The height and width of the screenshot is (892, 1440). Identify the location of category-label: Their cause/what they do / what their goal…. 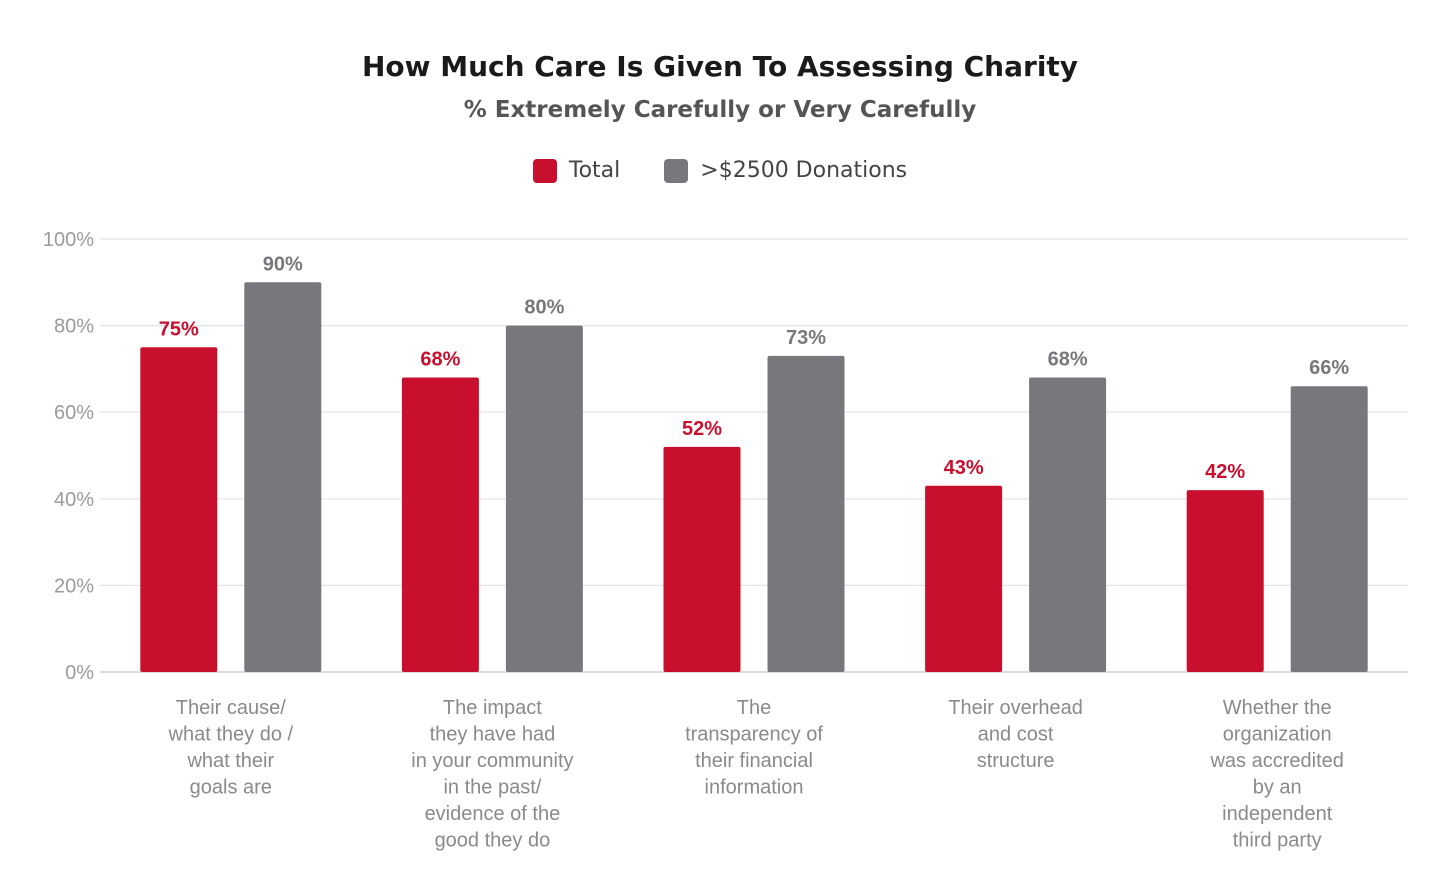
(231, 748).